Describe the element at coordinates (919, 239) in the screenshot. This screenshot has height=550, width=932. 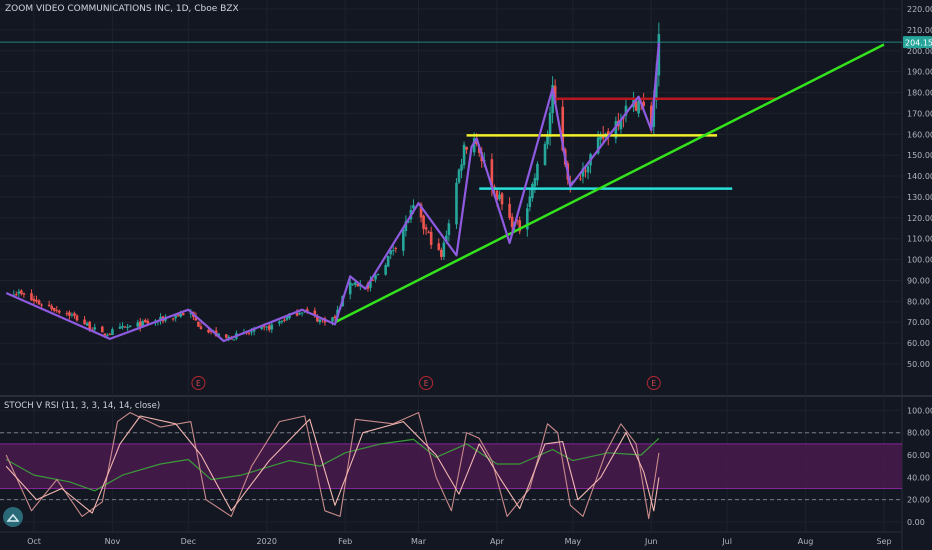
I see `price-tick-label: 110.00` at that location.